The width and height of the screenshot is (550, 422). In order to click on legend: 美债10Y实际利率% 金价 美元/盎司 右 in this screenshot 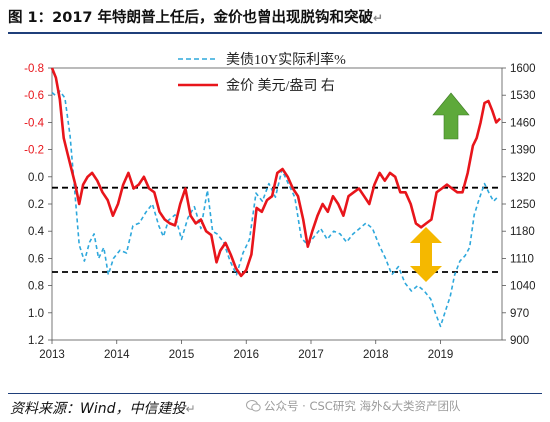, I will do `click(262, 72)`.